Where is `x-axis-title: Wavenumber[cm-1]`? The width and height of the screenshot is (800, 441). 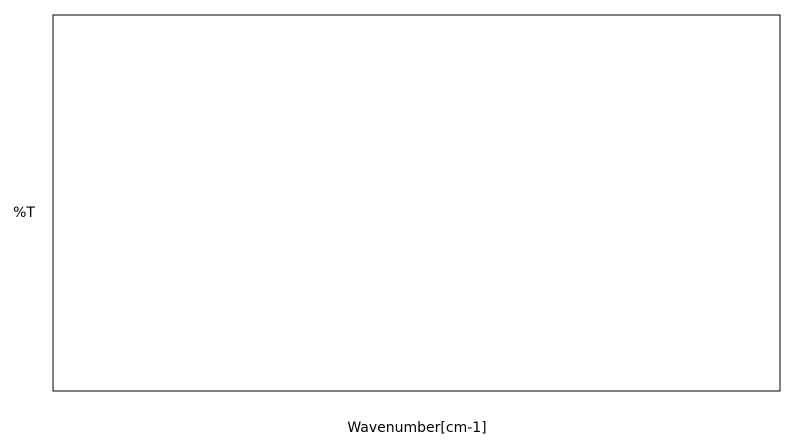 x-axis-title: Wavenumber[cm-1] is located at coordinates (416, 428).